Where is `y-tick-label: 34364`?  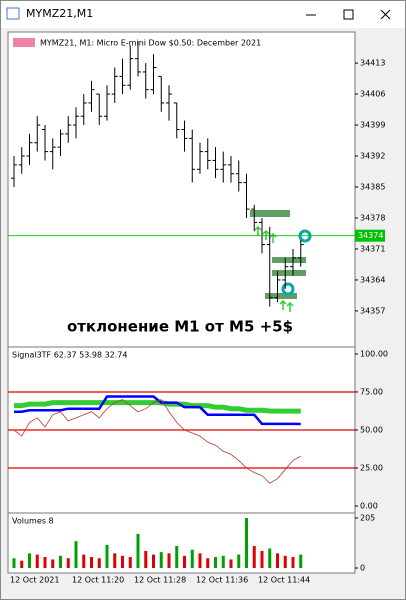
y-tick-label: 34364 is located at coordinates (372, 279).